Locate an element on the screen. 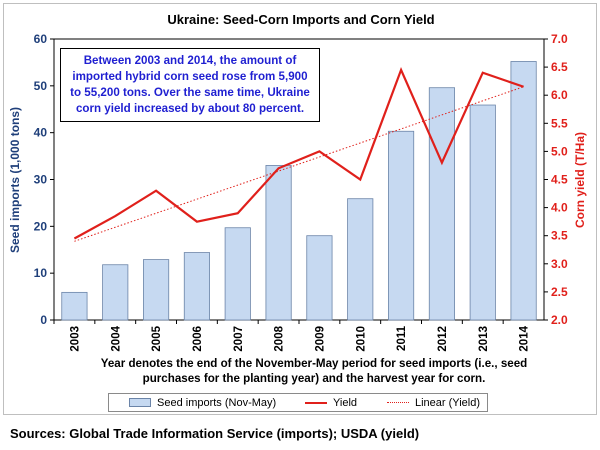 Image resolution: width=600 pixels, height=450 pixels. y-tick-label: 60 is located at coordinates (41, 39).